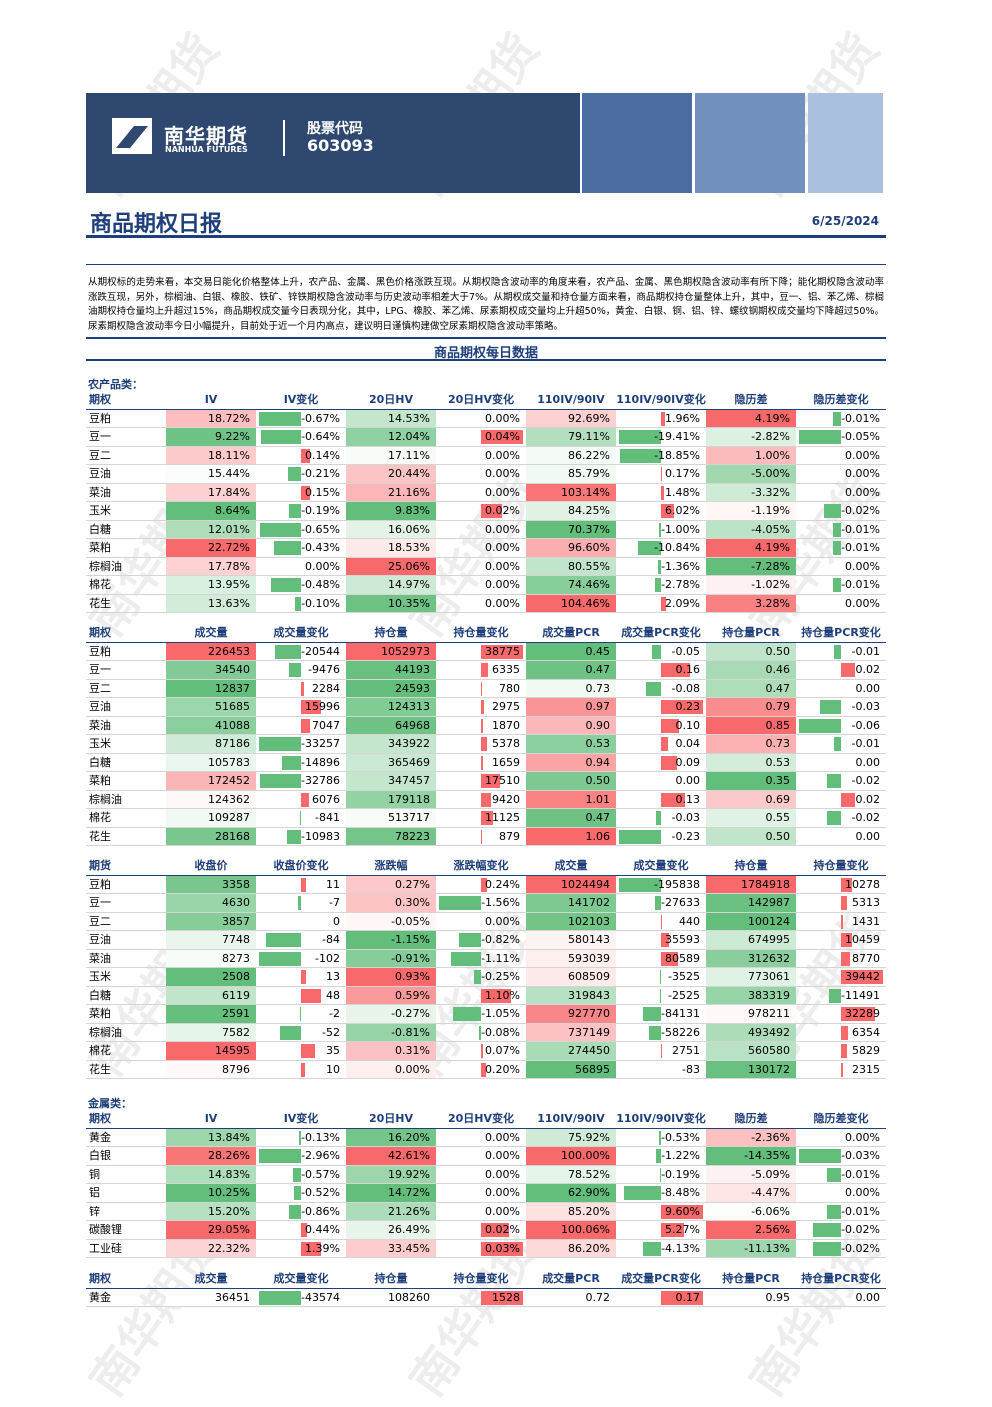 The width and height of the screenshot is (992, 1407). What do you see at coordinates (841, 633) in the screenshot?
I see `column-header: 持仓量PCR变化` at bounding box center [841, 633].